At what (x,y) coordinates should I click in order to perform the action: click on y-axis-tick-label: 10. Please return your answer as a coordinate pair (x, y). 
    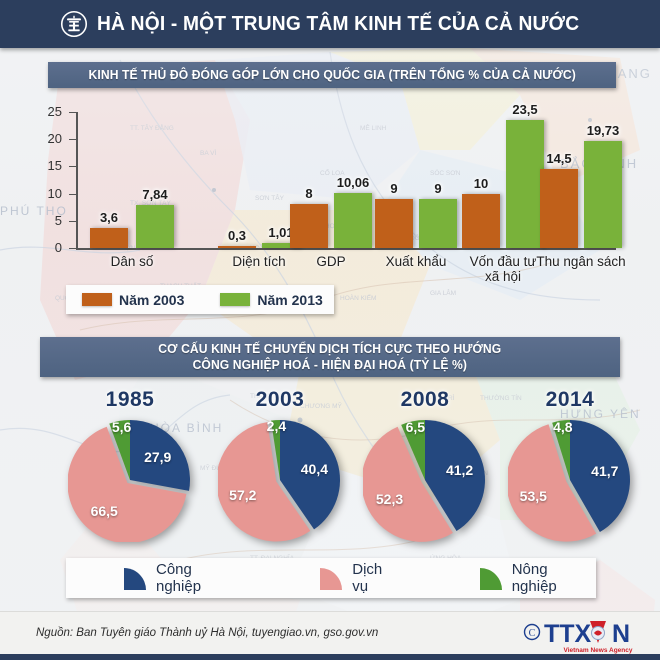
    Looking at the image, I should click on (54, 193).